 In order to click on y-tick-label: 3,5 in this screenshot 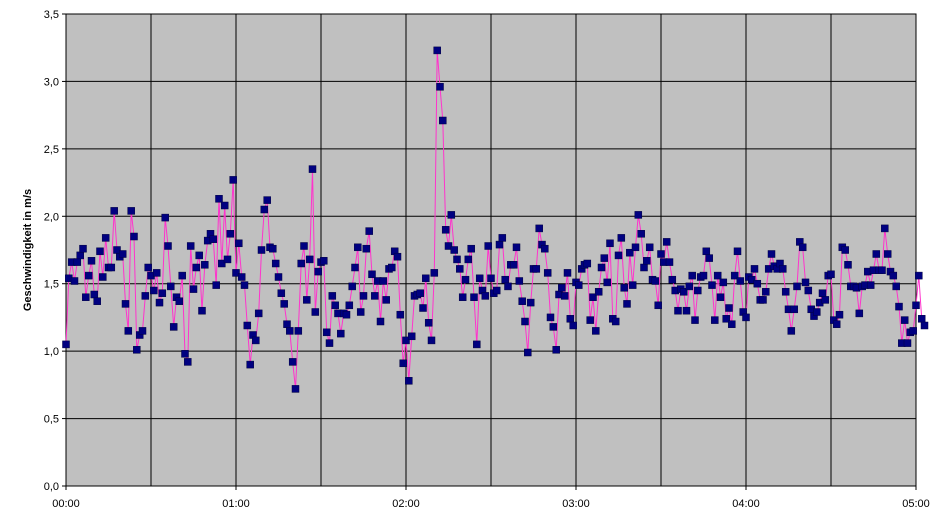, I will do `click(51, 15)`.